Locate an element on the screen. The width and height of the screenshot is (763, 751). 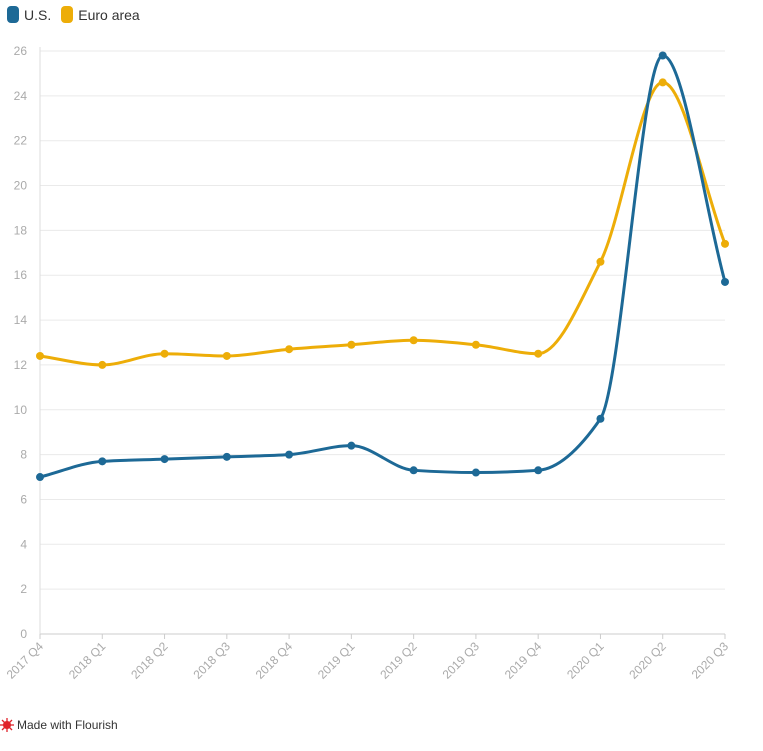
y-tick-label: 0 is located at coordinates (23, 634).